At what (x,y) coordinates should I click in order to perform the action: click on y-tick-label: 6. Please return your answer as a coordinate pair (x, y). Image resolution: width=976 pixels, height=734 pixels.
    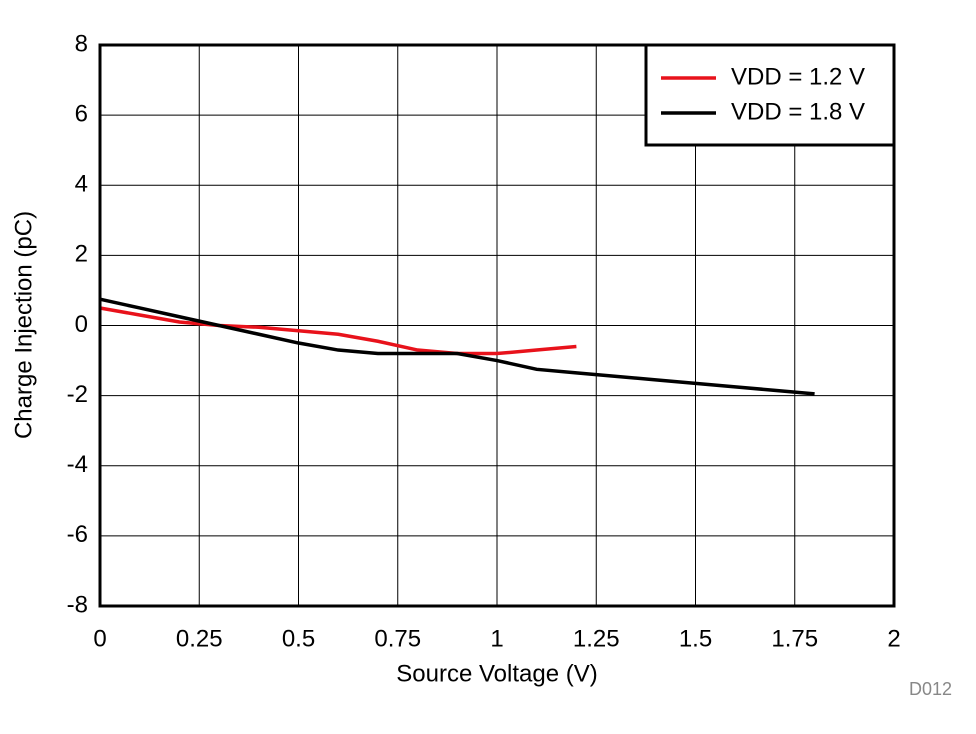
    Looking at the image, I should click on (81, 113).